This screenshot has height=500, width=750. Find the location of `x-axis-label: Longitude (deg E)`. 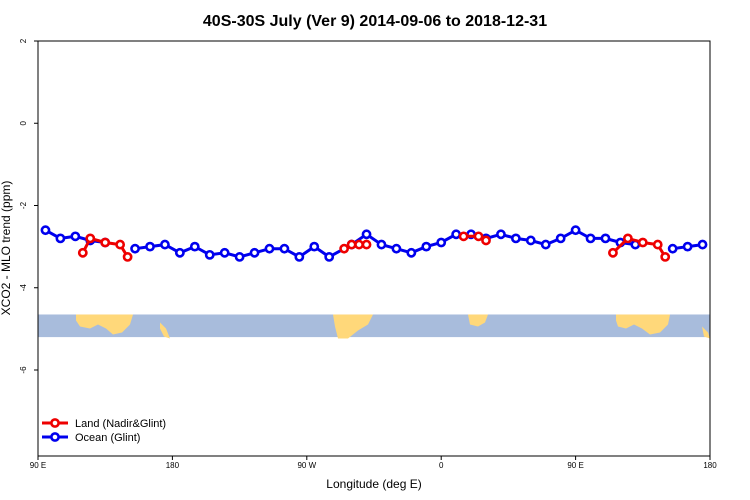

x-axis-label: Longitude (deg E) is located at coordinates (373, 484).